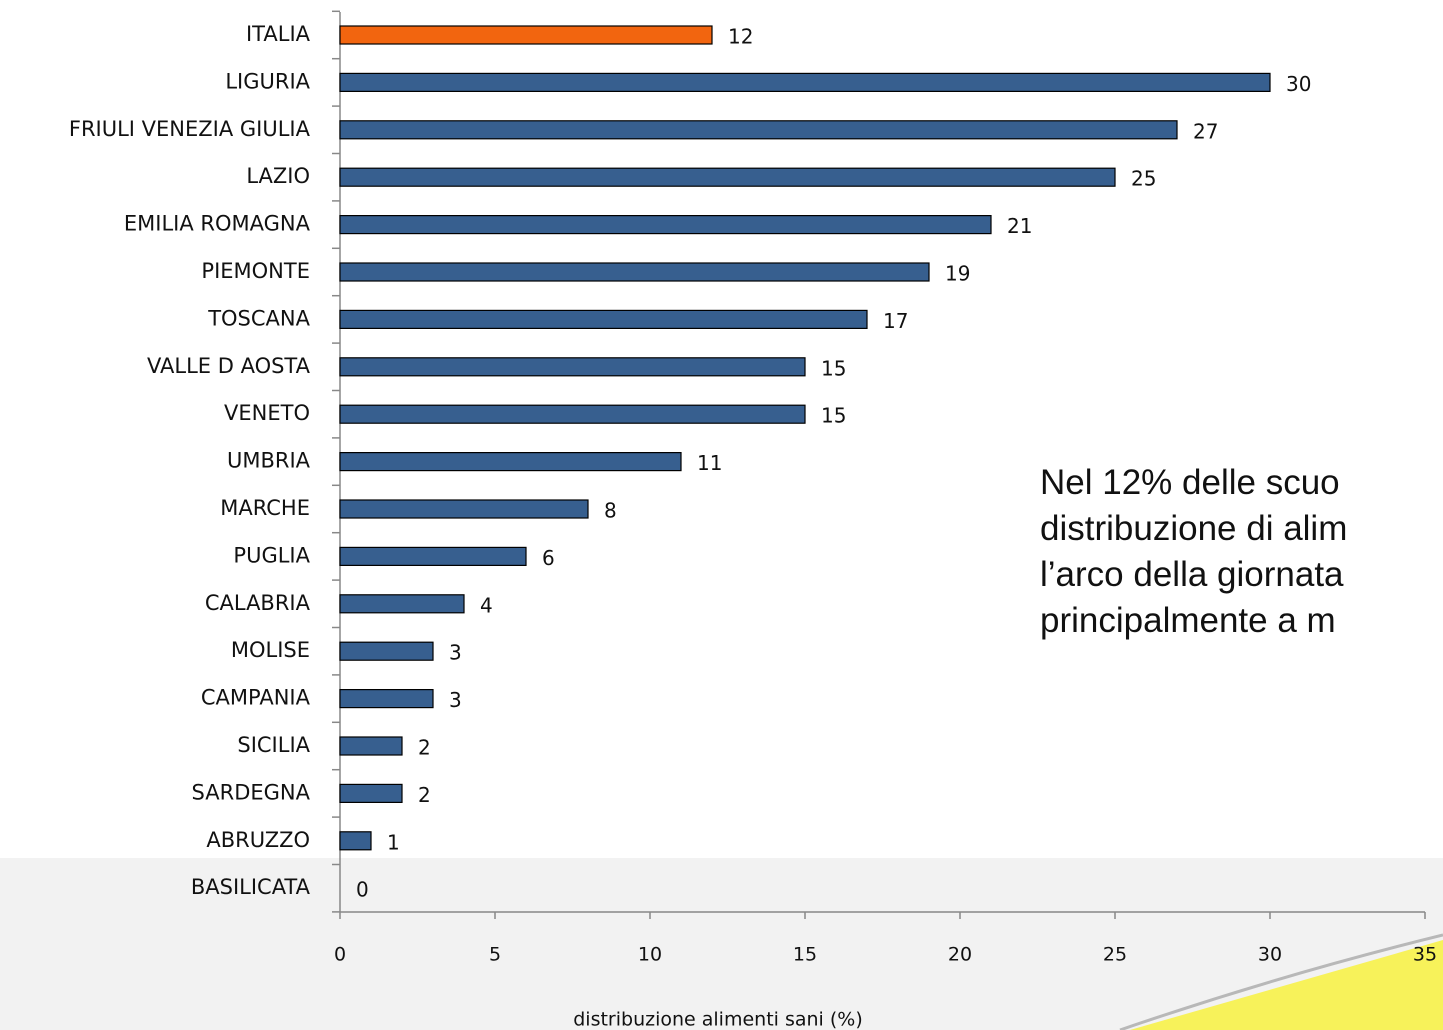 The height and width of the screenshot is (1030, 1443). Describe the element at coordinates (960, 955) in the screenshot. I see `x-tick-label: 20` at that location.